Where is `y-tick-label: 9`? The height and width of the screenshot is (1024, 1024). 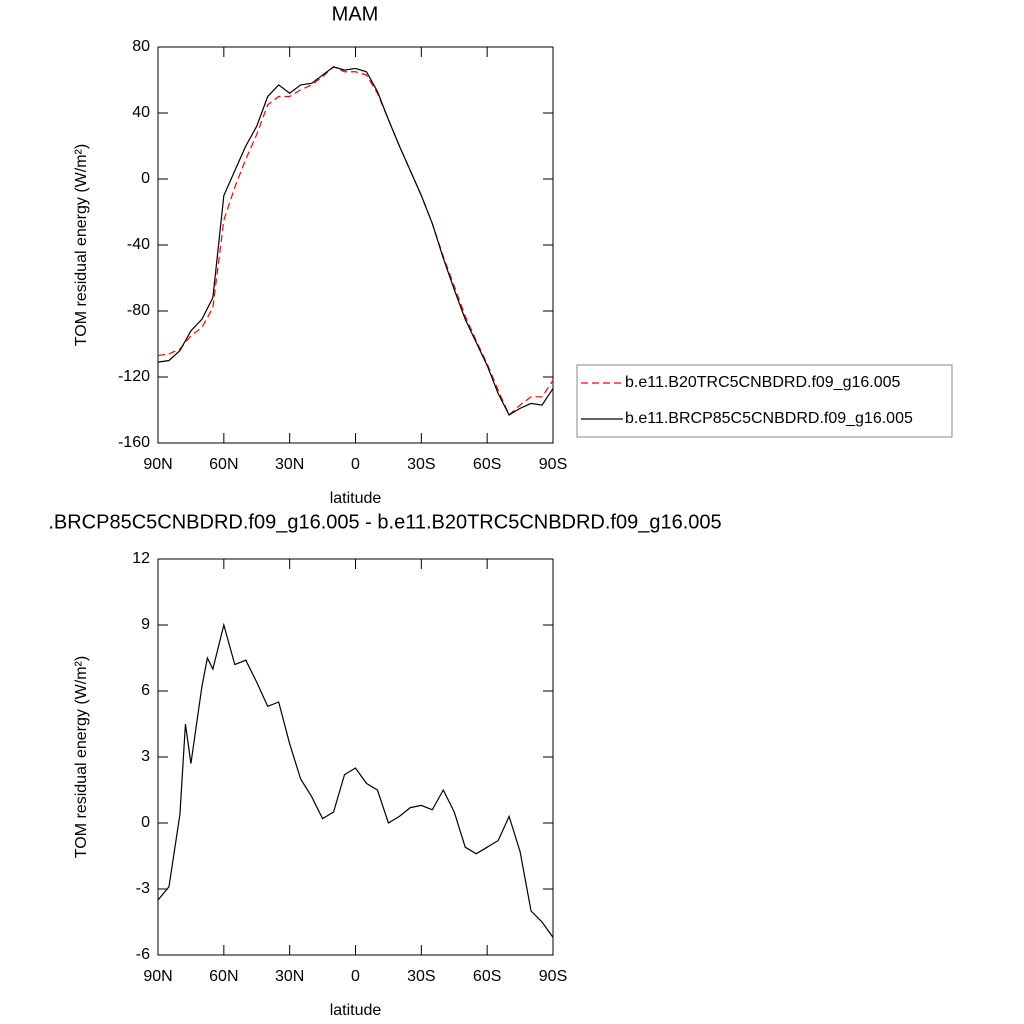 y-tick-label: 9 is located at coordinates (145, 624).